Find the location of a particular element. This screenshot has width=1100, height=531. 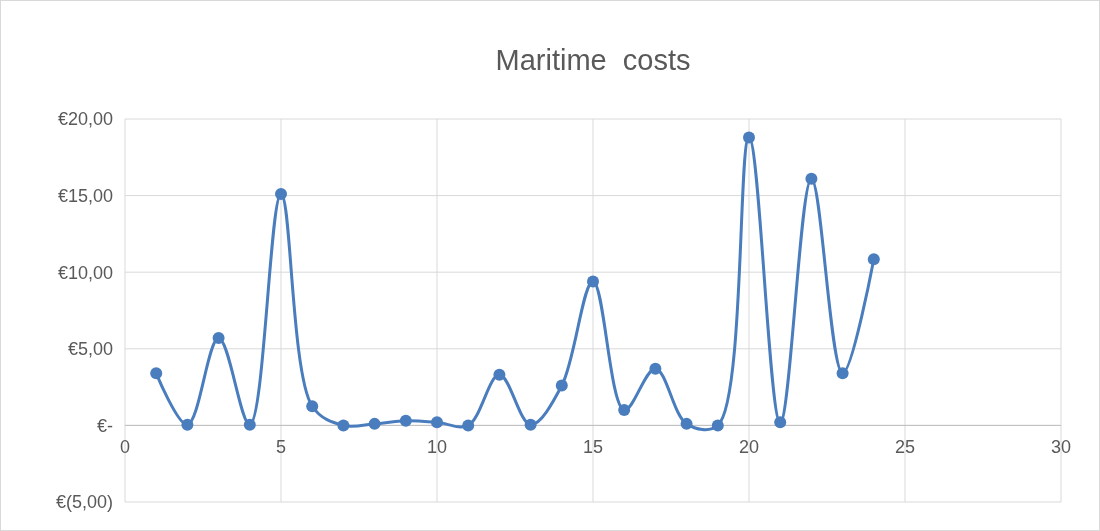

y-tick-label: €15,00 is located at coordinates (85, 195).